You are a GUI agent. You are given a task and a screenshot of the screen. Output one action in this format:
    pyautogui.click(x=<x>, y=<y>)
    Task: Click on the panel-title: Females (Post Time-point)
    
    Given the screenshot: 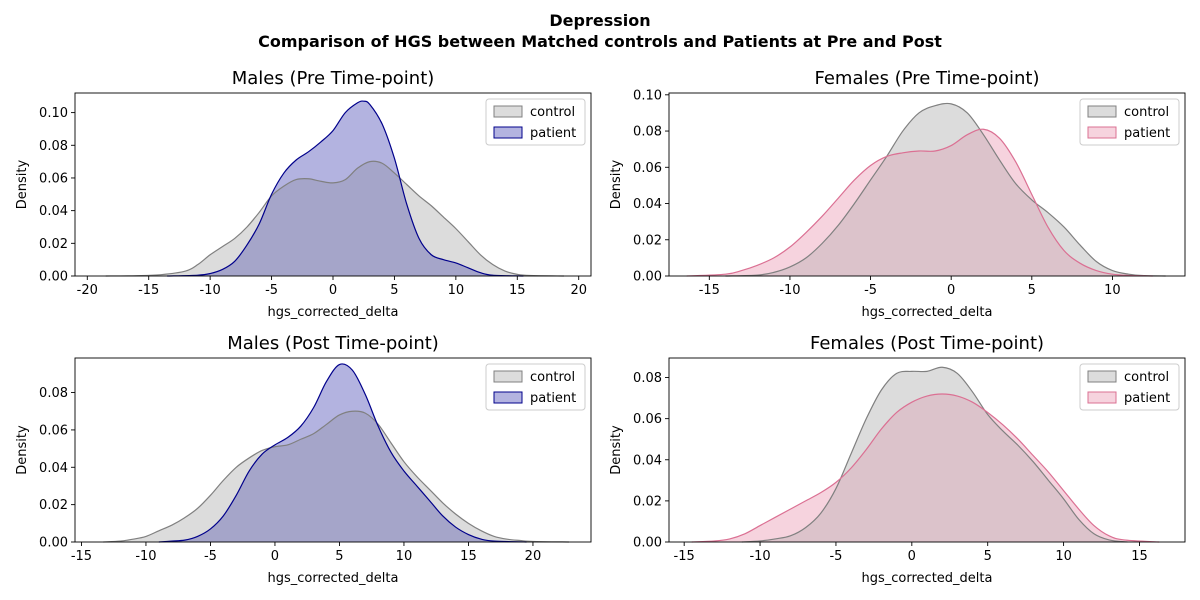 What is the action you would take?
    pyautogui.click(x=927, y=343)
    